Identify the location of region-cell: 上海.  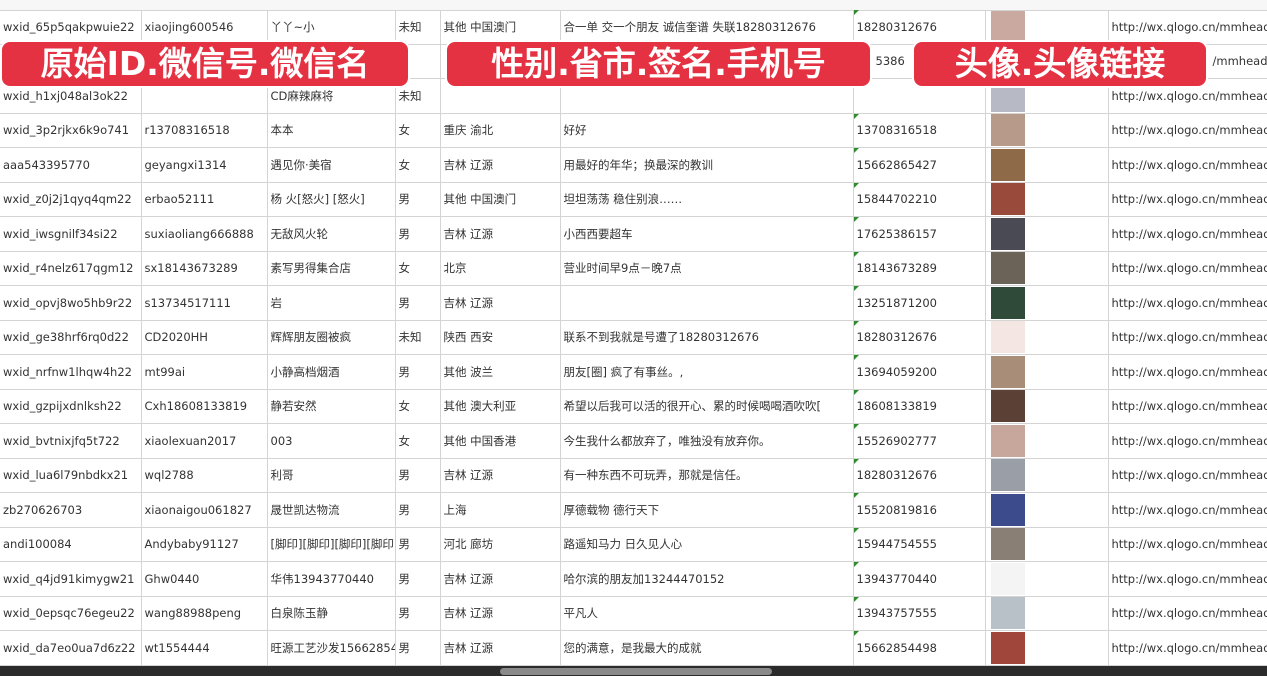
(500, 510).